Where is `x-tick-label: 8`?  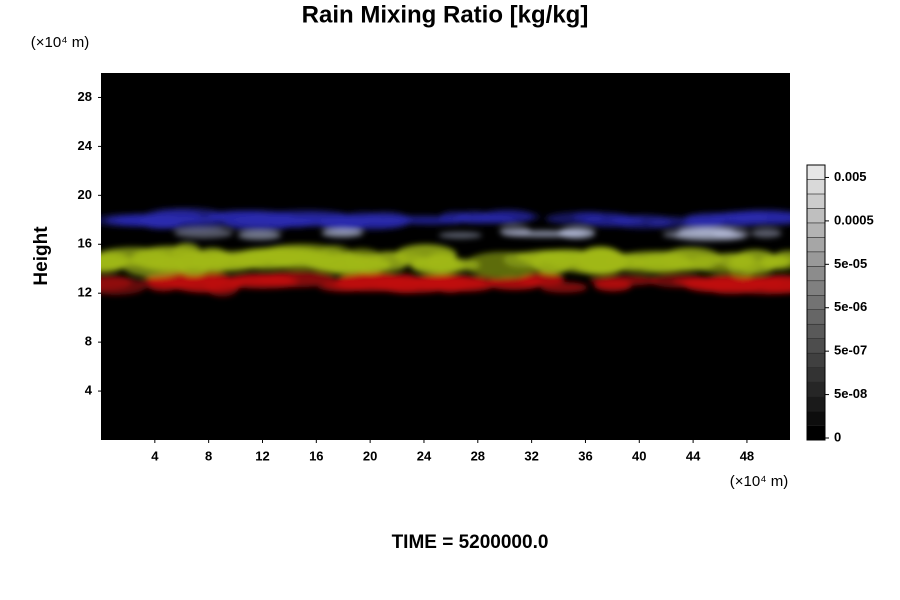
x-tick-label: 8 is located at coordinates (208, 455).